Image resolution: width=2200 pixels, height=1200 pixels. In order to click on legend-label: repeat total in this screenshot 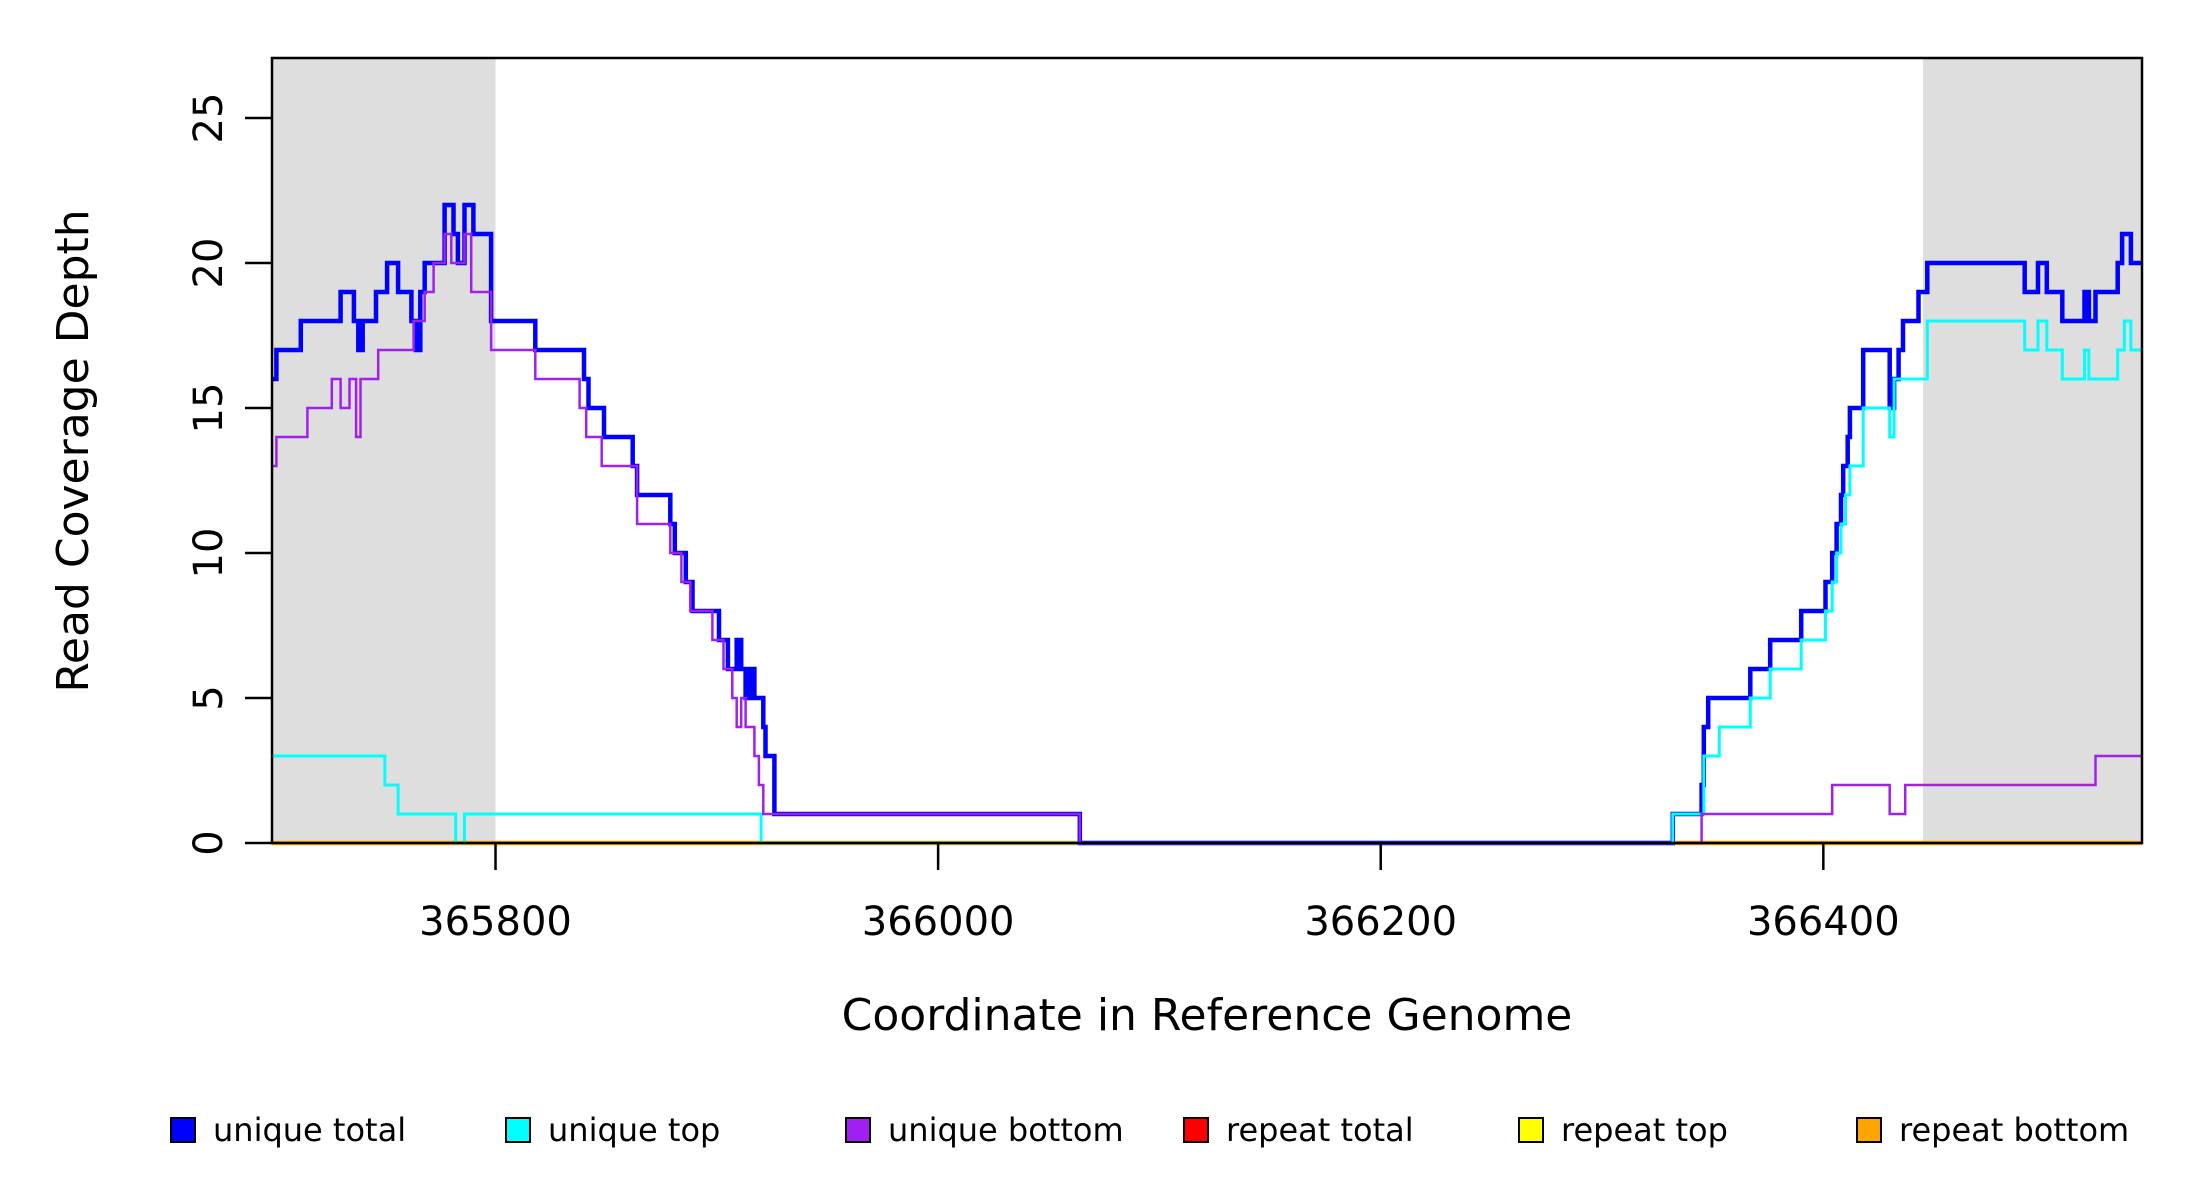, I will do `click(1320, 1130)`.